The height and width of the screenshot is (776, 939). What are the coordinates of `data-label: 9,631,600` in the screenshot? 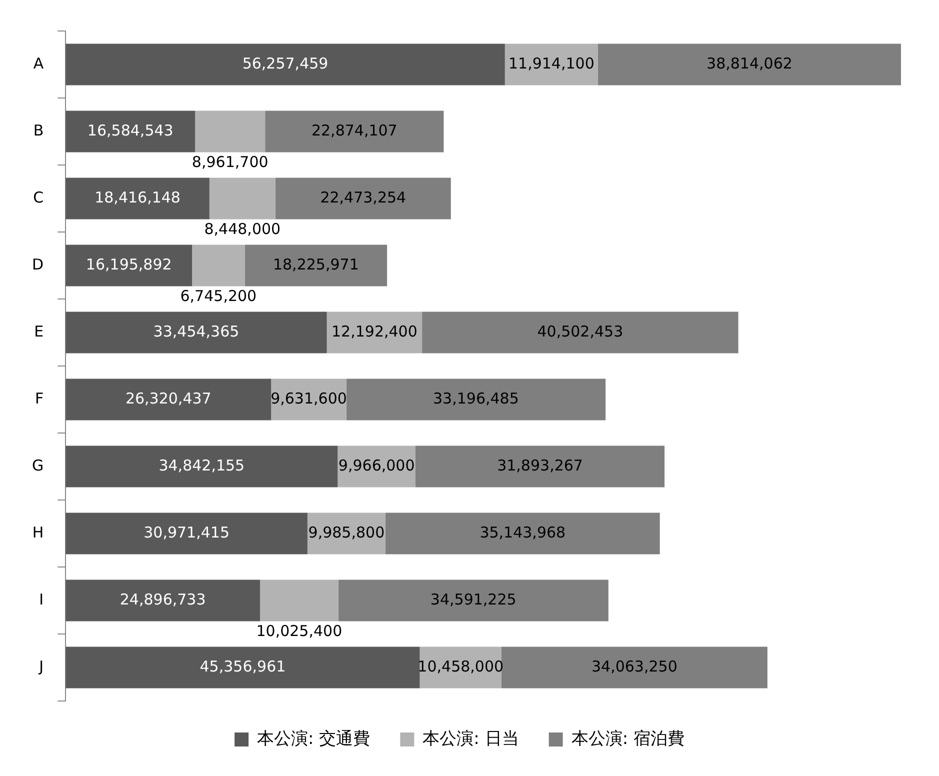 It's located at (308, 398).